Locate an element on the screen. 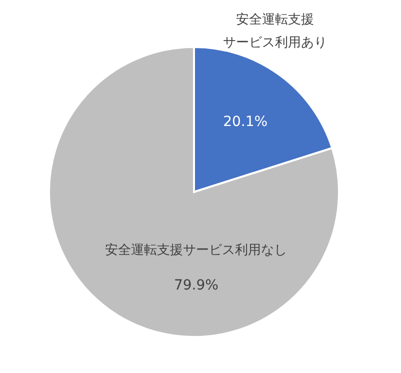  slice-label: 安全運転支援サービス利用なし is located at coordinates (196, 250).